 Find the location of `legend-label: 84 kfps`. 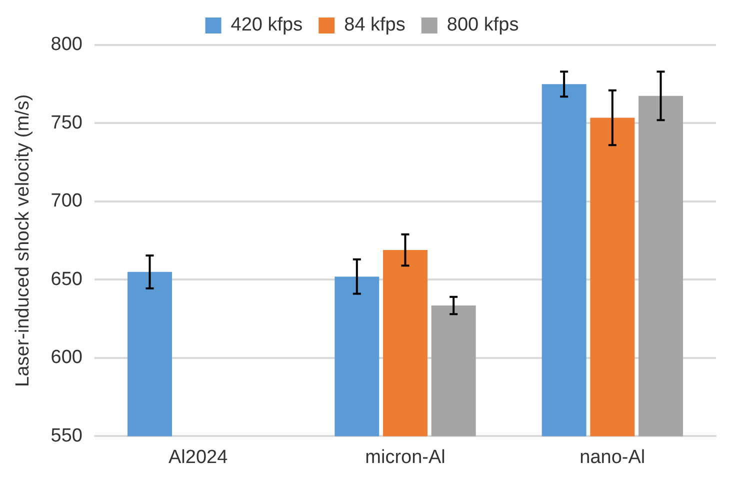

legend-label: 84 kfps is located at coordinates (375, 25).